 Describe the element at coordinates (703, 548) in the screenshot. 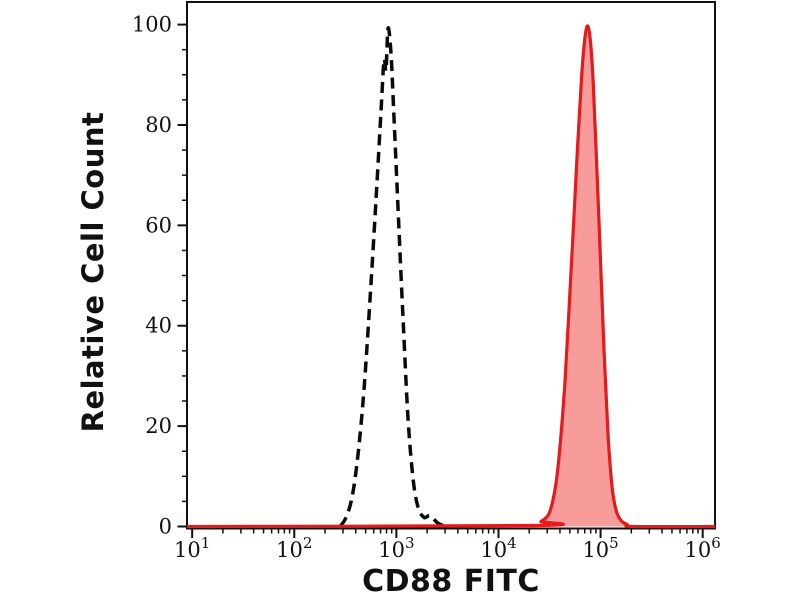

I see `x-tick-label: 10⁶` at that location.